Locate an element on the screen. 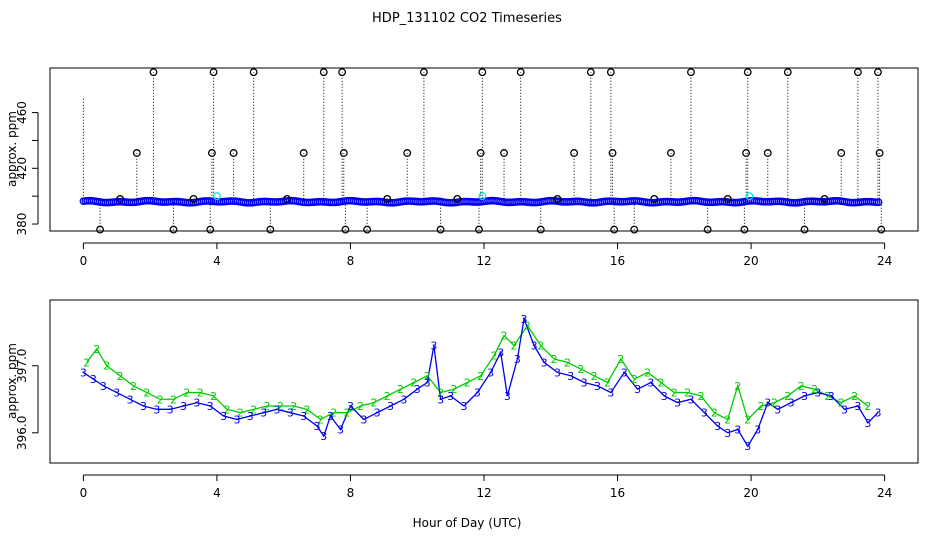 This screenshot has width=936, height=540. top-y-tick-label: 380 is located at coordinates (22, 224).